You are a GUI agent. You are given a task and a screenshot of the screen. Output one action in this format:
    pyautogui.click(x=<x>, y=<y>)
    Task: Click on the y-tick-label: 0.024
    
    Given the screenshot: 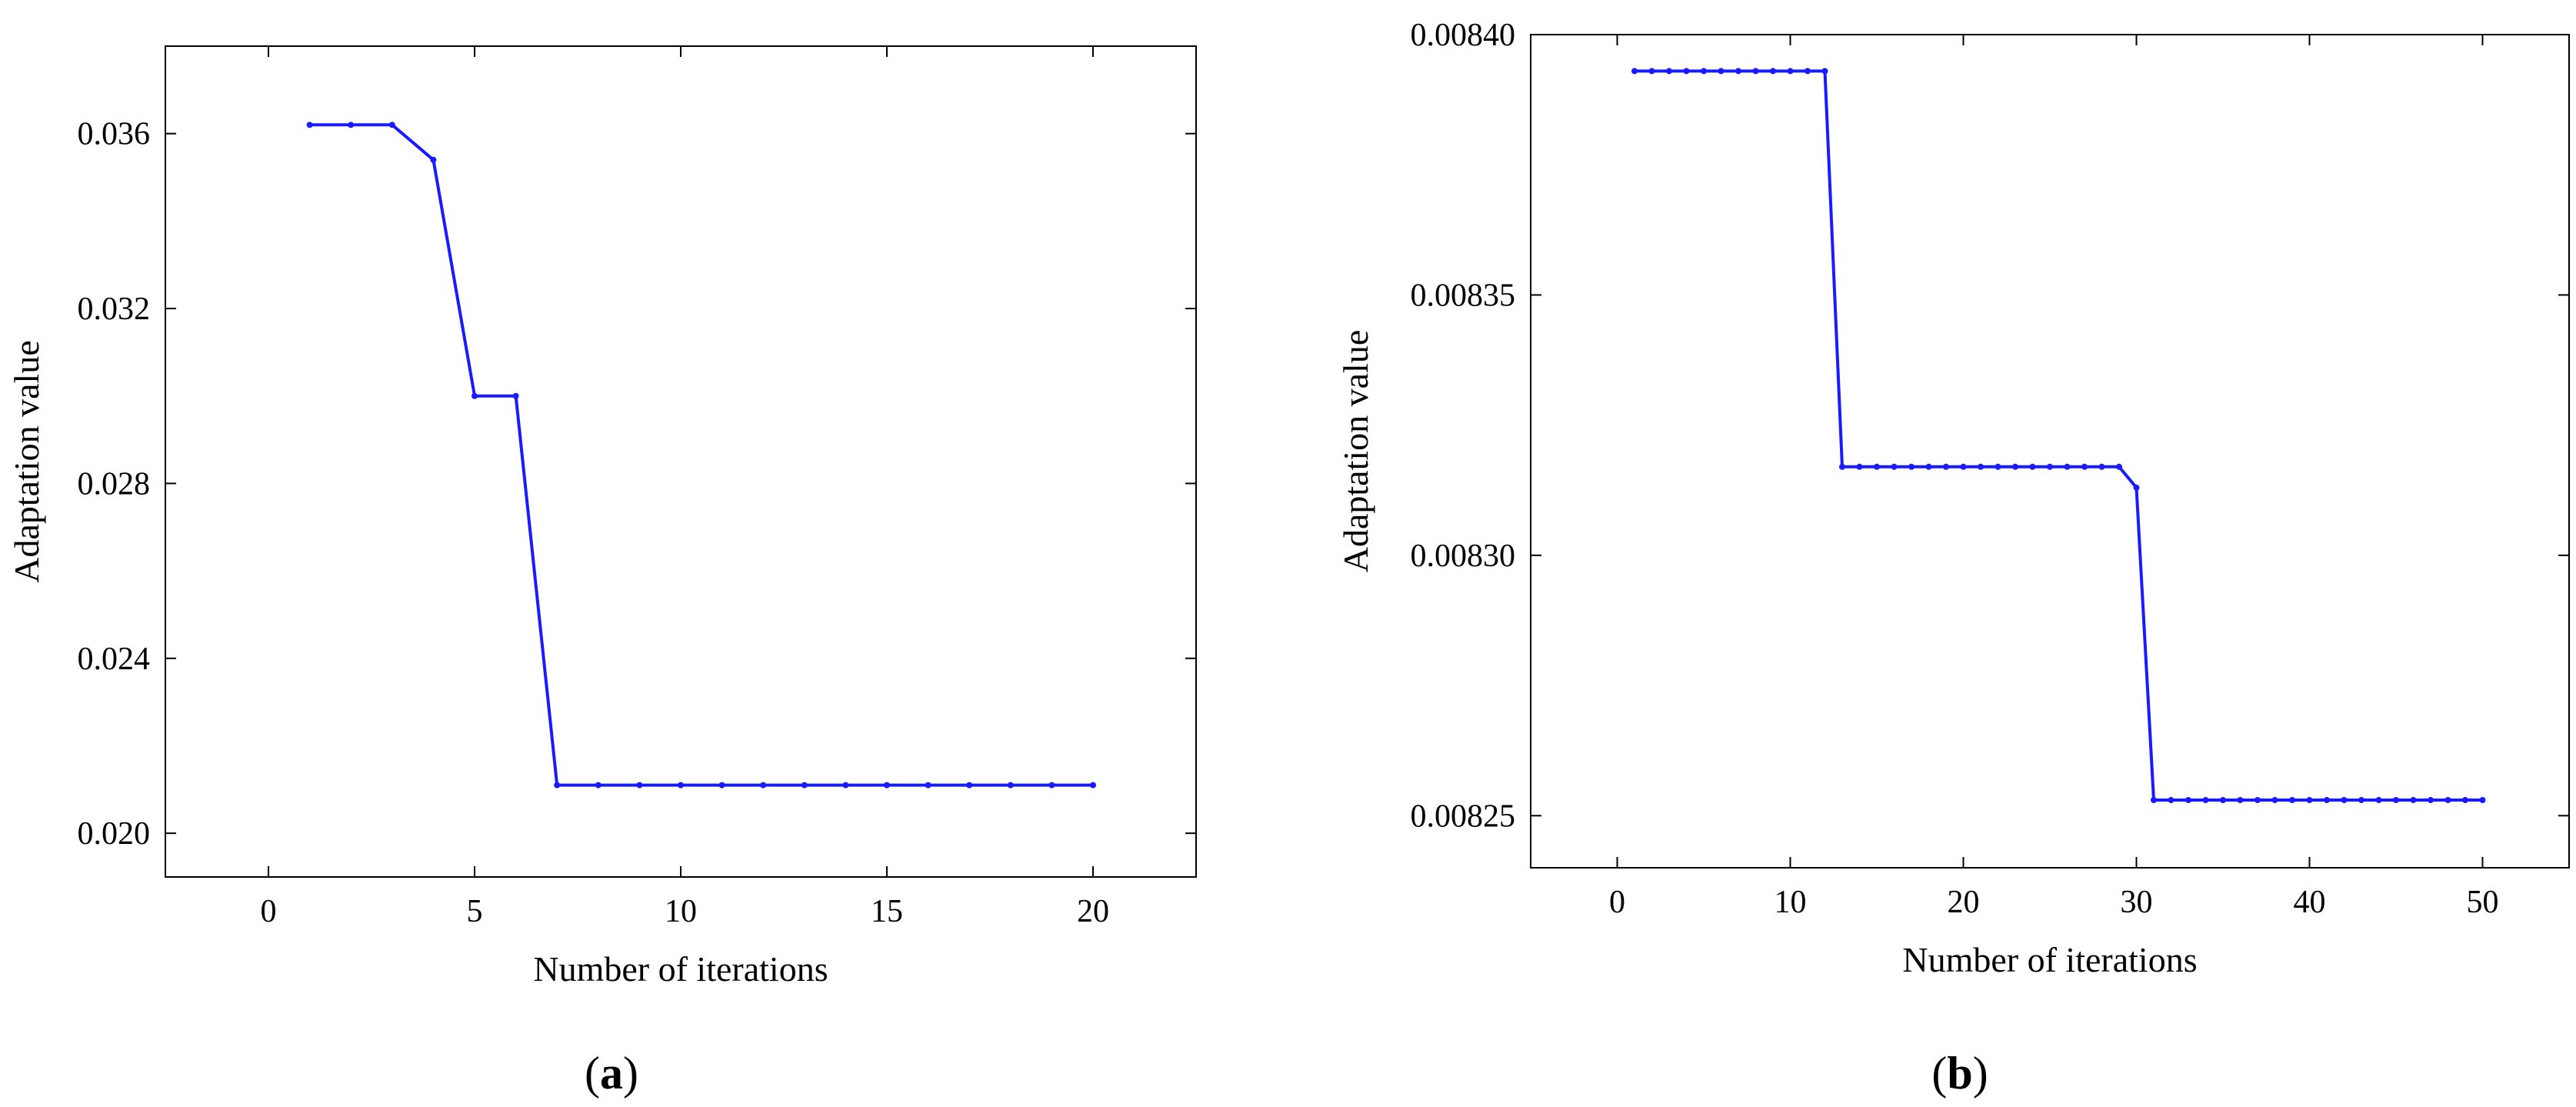 What is the action you would take?
    pyautogui.click(x=114, y=659)
    